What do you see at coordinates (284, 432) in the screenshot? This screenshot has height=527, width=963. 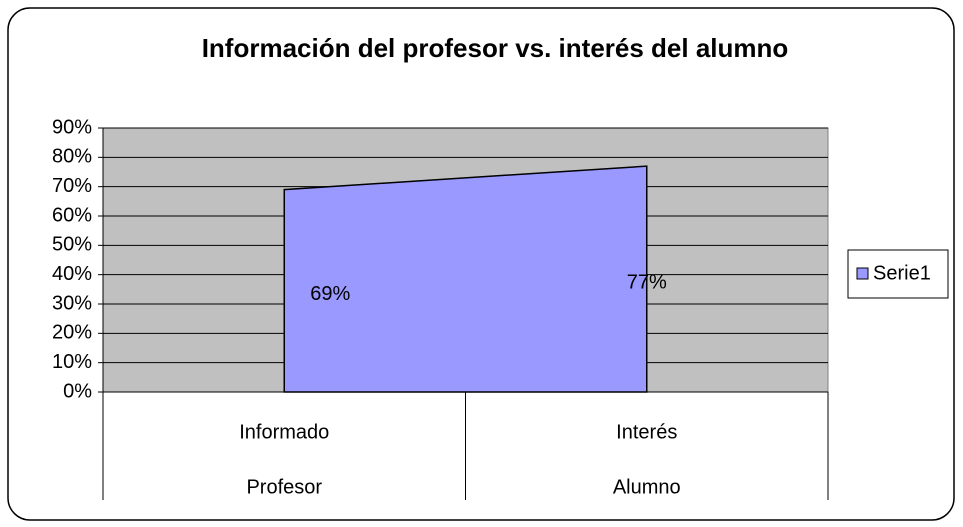 I see `x-tick-label: Informado` at bounding box center [284, 432].